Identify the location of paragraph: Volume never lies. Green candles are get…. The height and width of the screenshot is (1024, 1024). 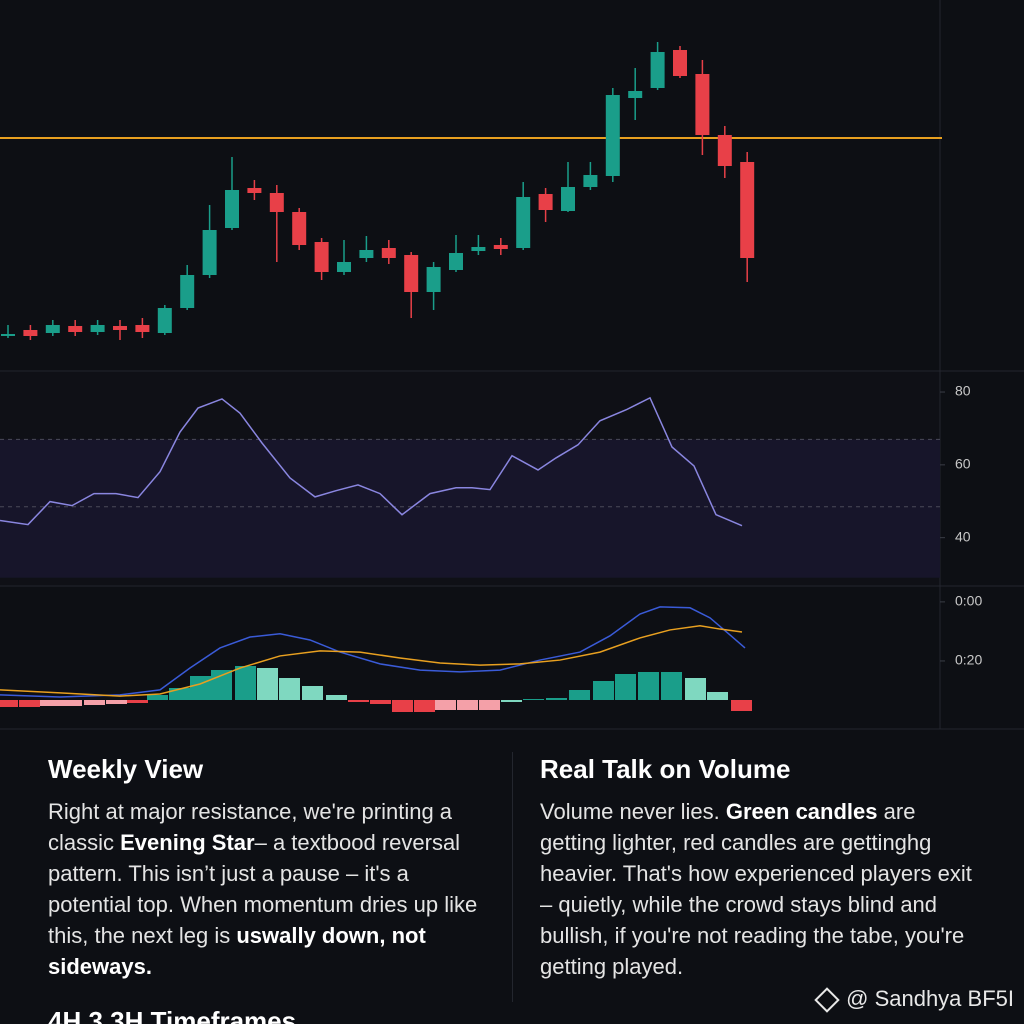
(760, 889).